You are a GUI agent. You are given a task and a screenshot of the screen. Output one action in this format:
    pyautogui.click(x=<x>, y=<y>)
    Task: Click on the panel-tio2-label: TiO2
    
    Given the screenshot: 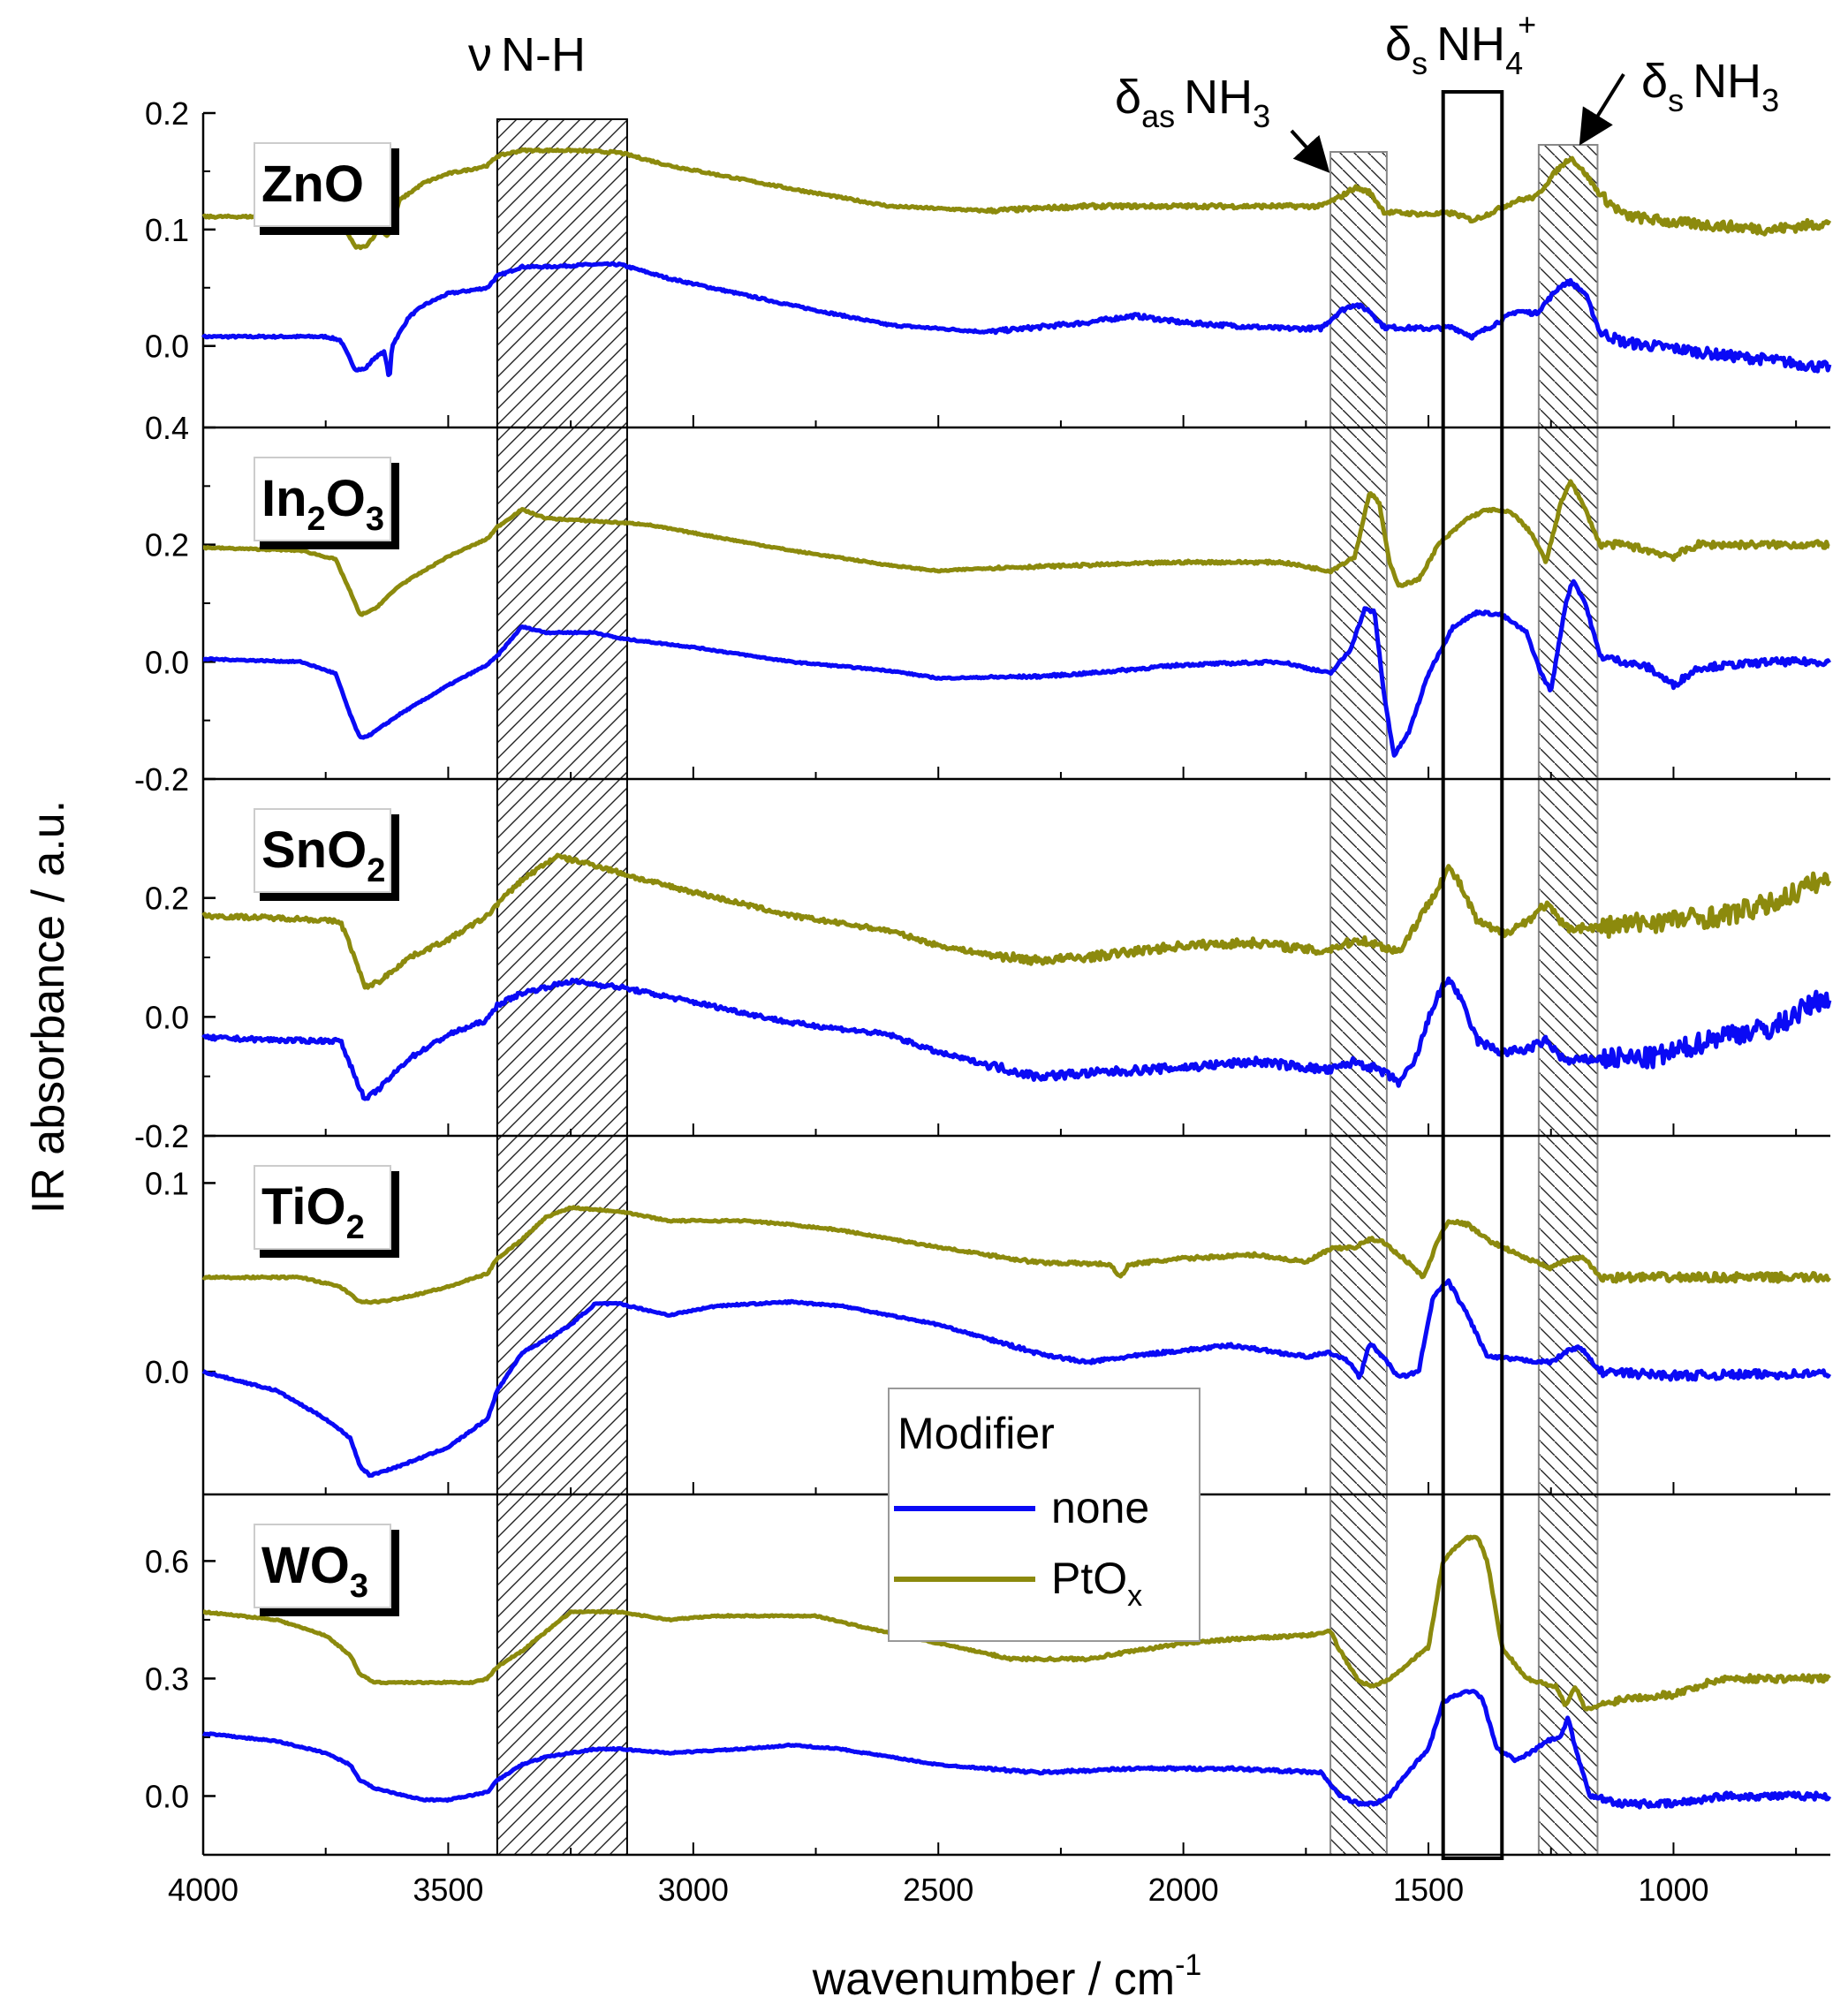 What is the action you would take?
    pyautogui.click(x=326, y=1212)
    